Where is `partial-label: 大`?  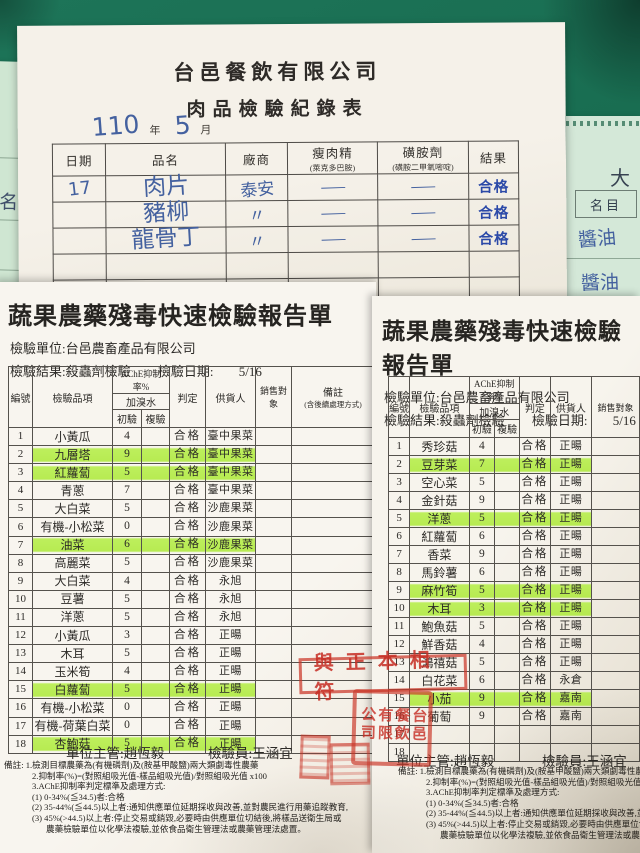 partial-label: 大 is located at coordinates (620, 179).